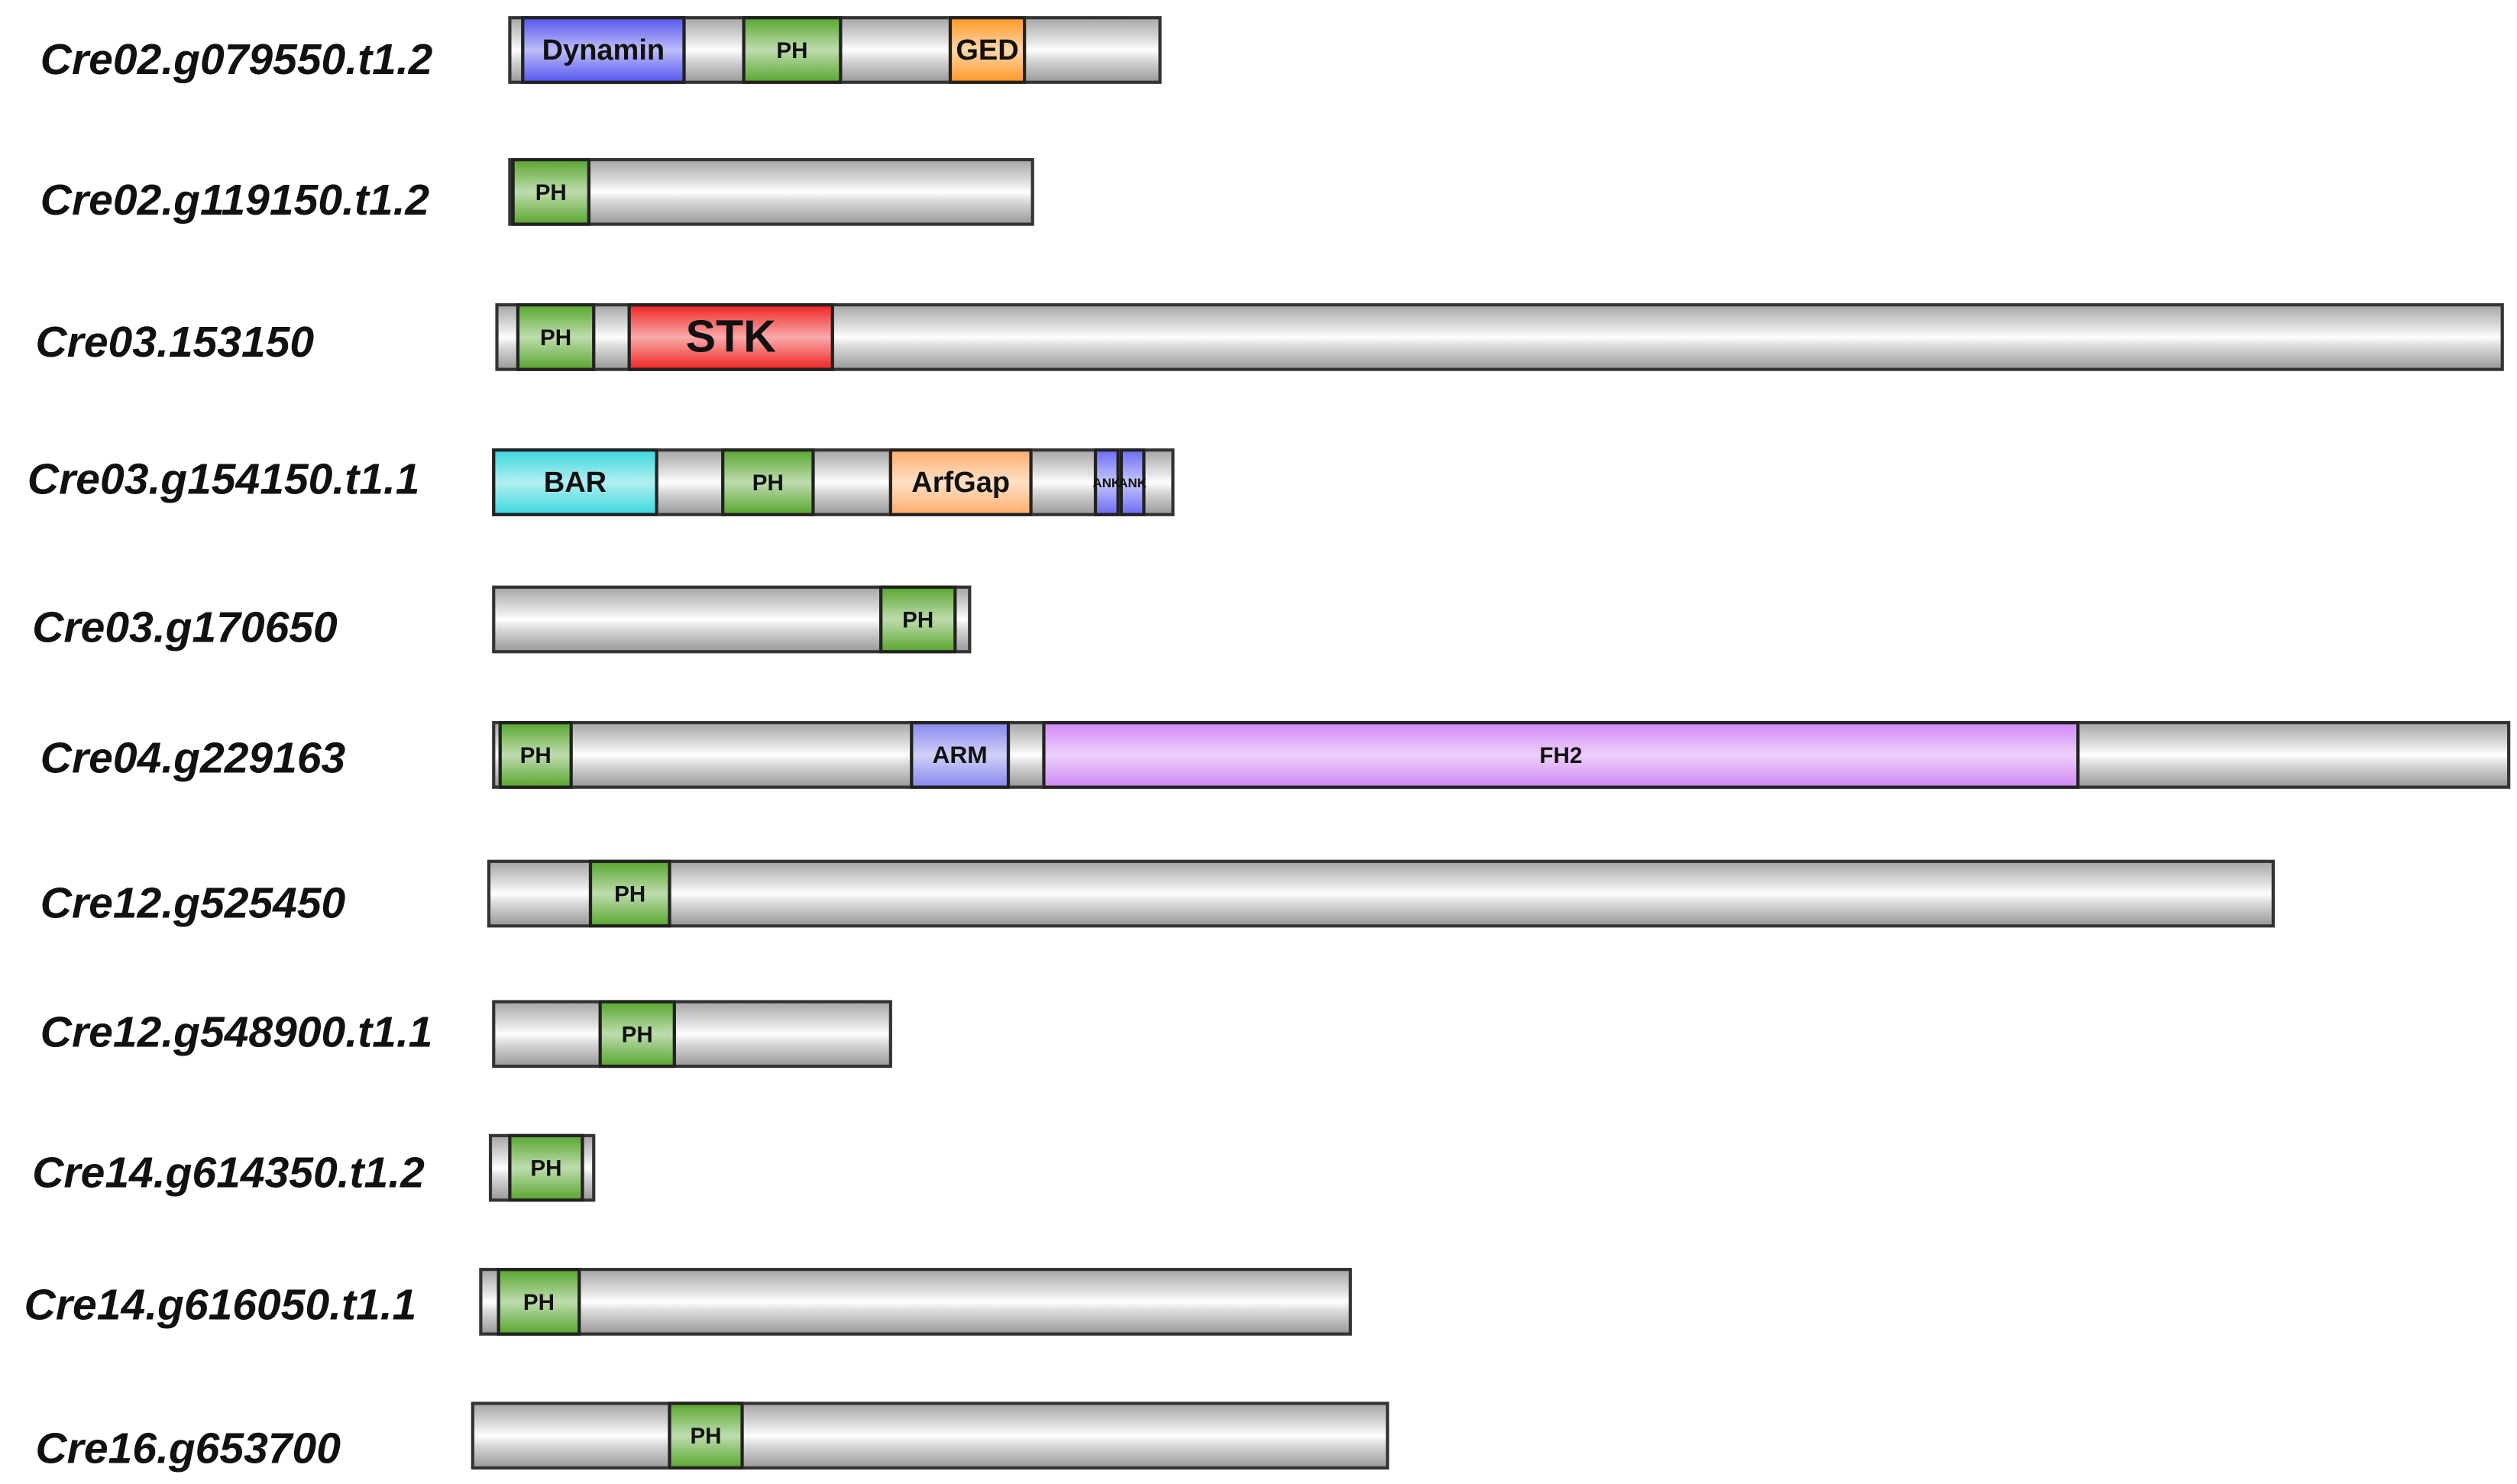  What do you see at coordinates (236, 1032) in the screenshot?
I see `protein-label: Cre12.g548900.t1.1` at bounding box center [236, 1032].